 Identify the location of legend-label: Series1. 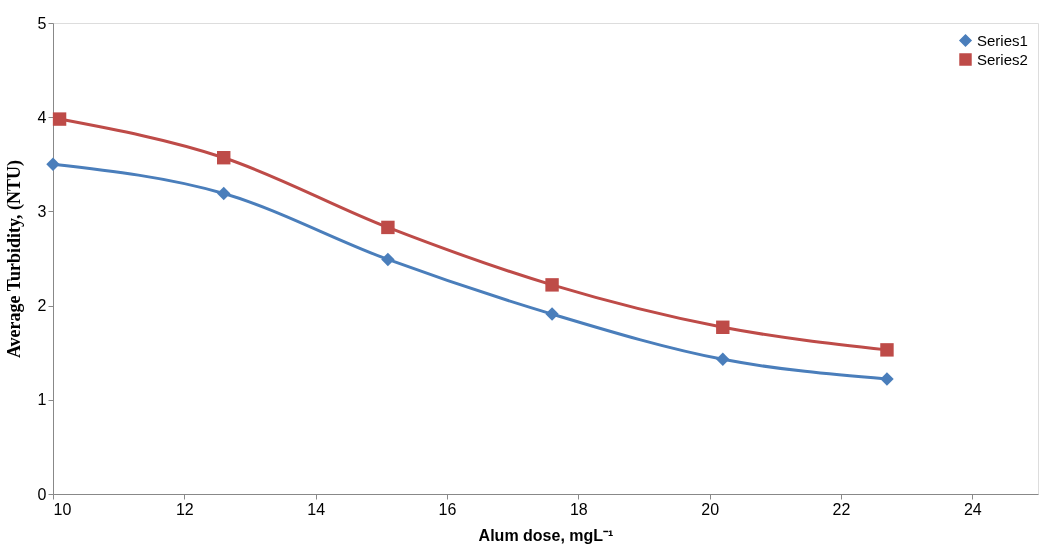
(1002, 40).